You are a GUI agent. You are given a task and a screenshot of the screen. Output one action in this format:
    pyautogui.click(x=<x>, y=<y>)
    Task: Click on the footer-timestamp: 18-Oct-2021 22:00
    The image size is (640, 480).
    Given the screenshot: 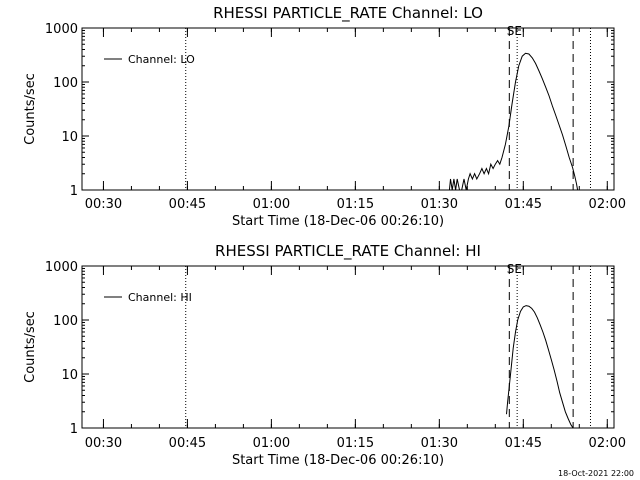 What is the action you would take?
    pyautogui.click(x=596, y=473)
    